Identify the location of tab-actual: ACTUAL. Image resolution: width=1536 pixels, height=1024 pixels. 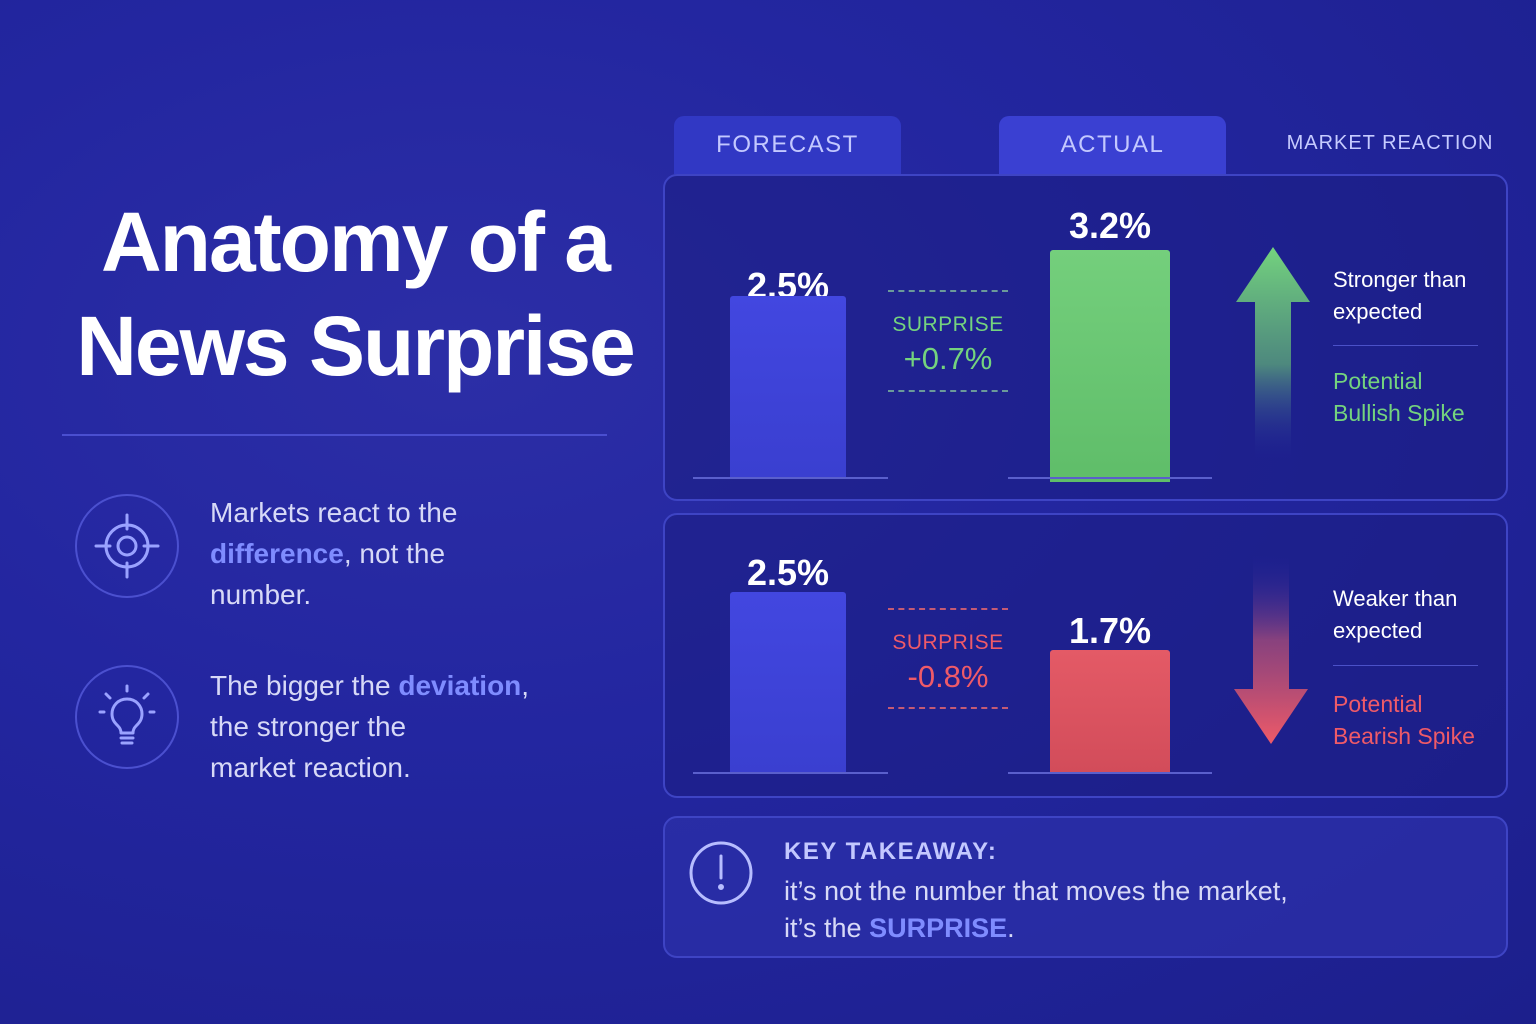
(1112, 145).